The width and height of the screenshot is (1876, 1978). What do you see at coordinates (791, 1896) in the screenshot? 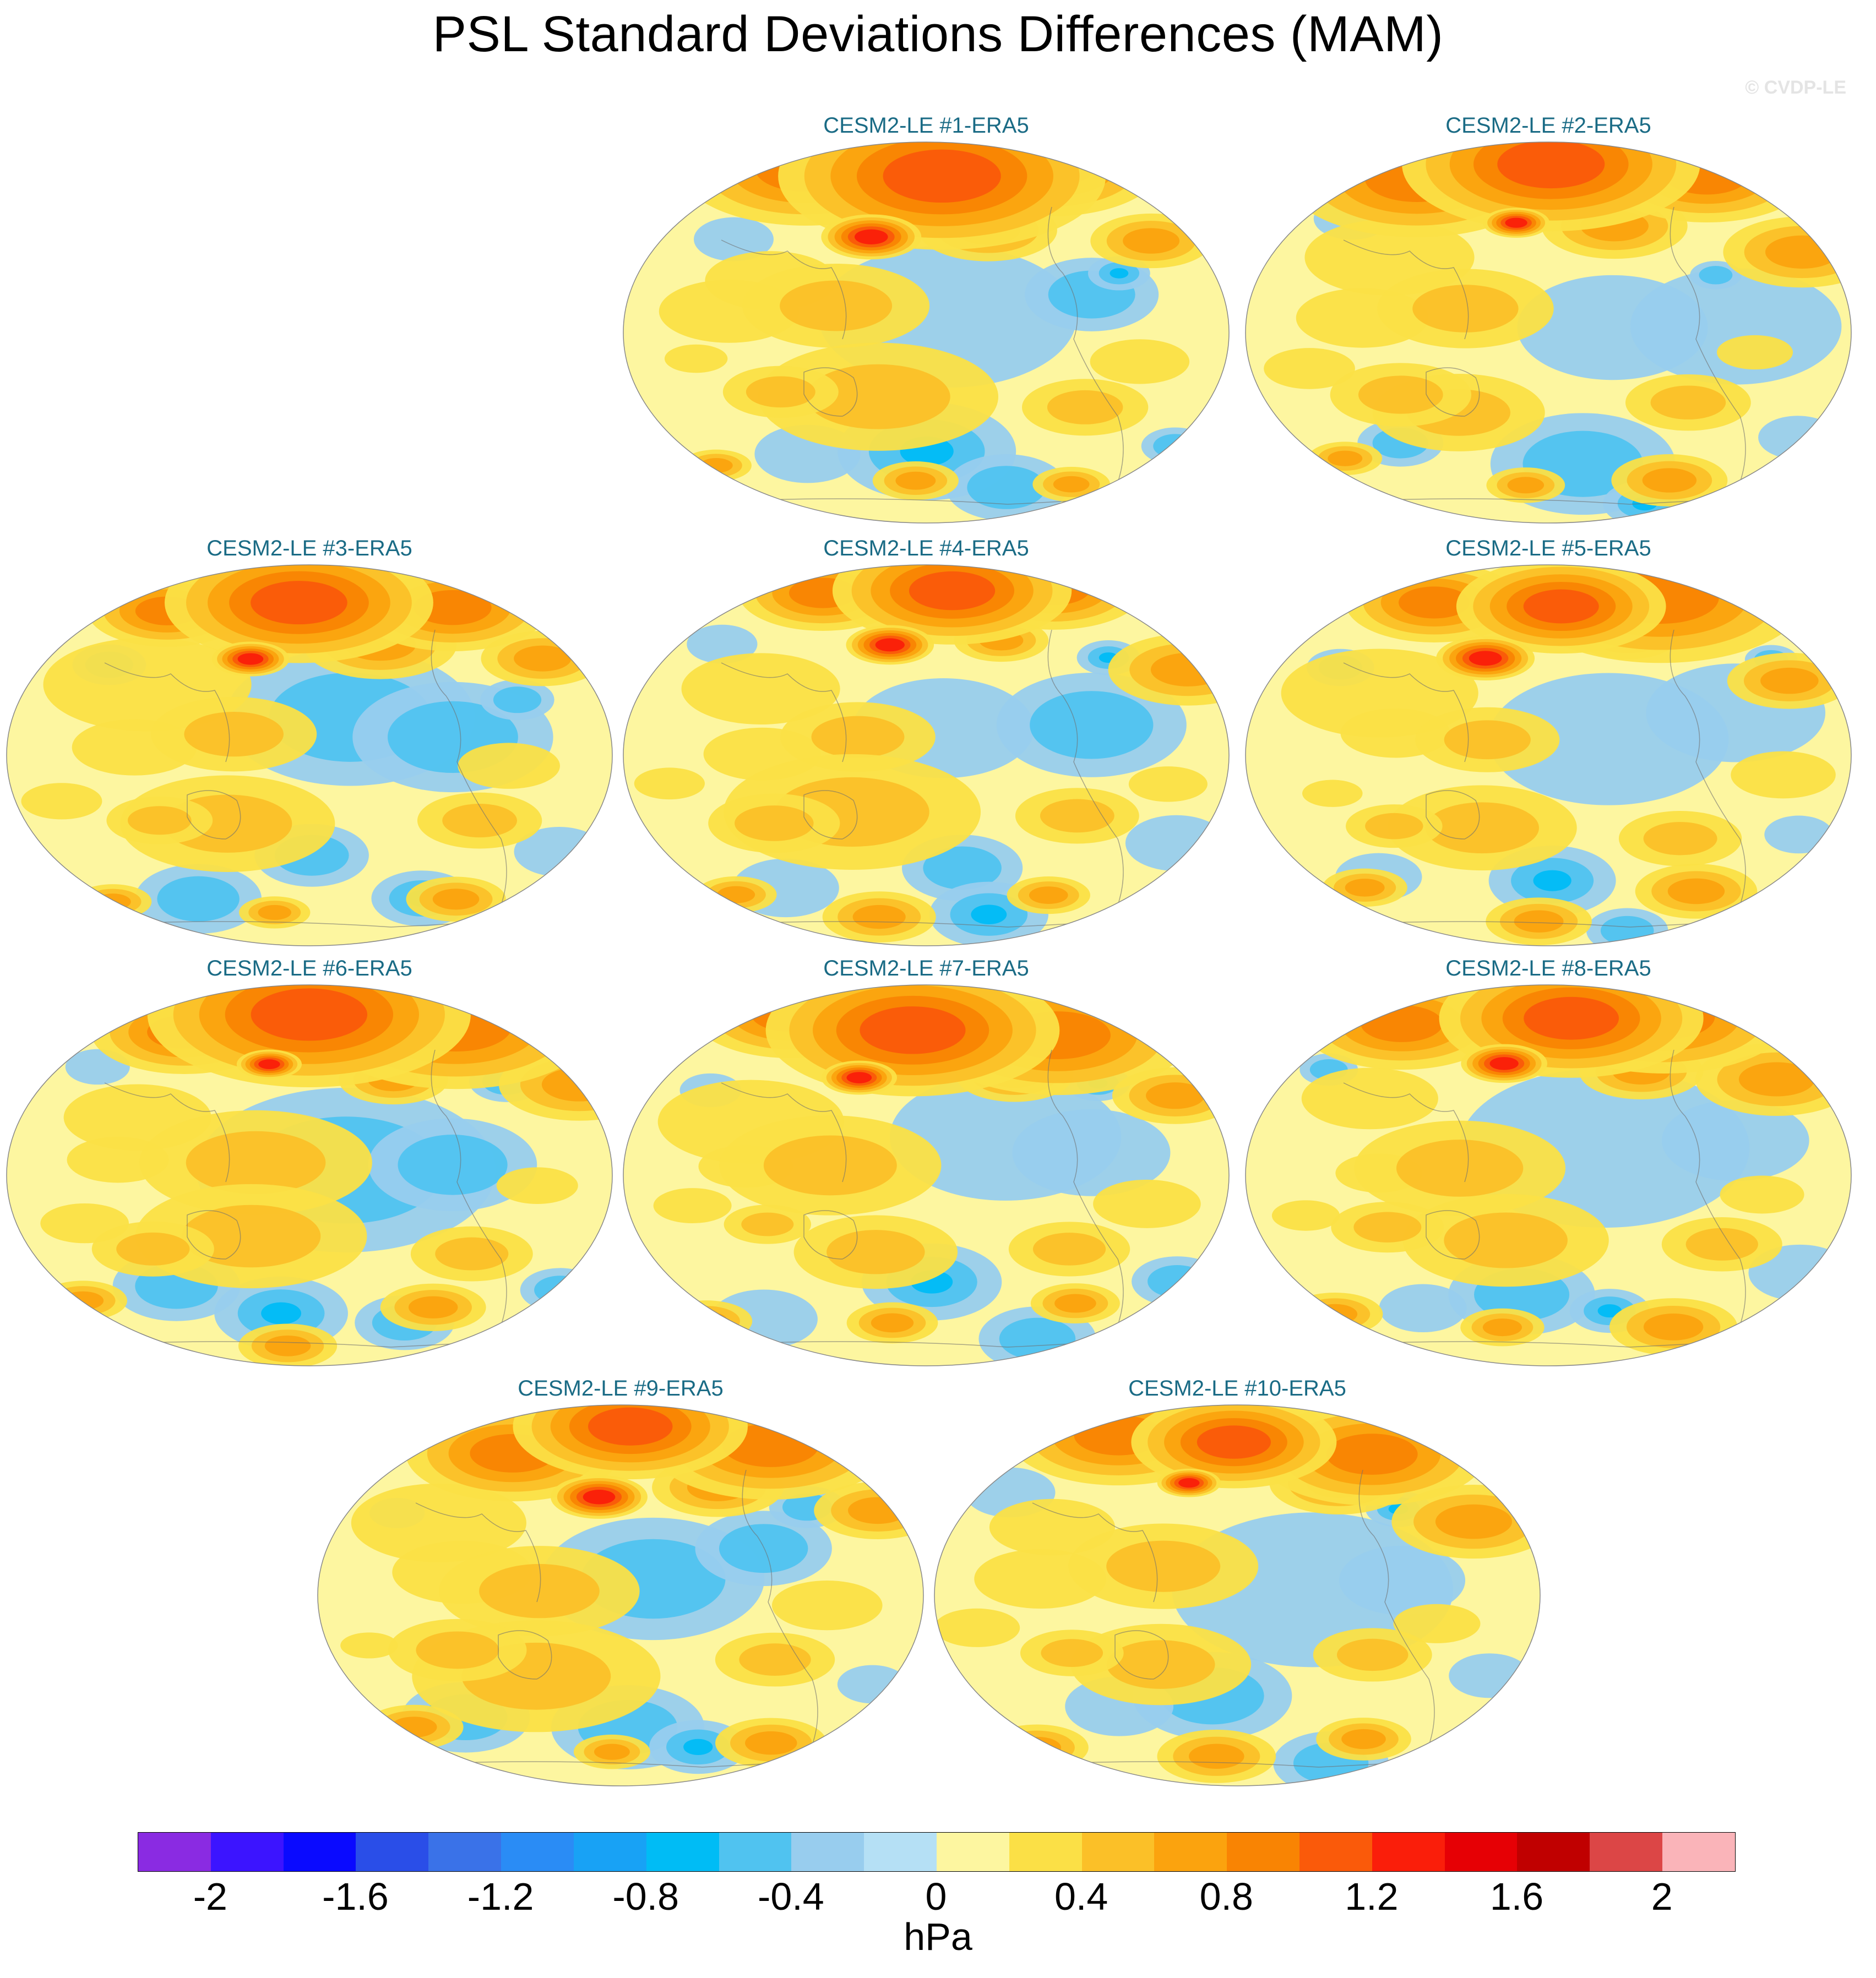
I see `colorbar-tick-label: -0.4` at bounding box center [791, 1896].